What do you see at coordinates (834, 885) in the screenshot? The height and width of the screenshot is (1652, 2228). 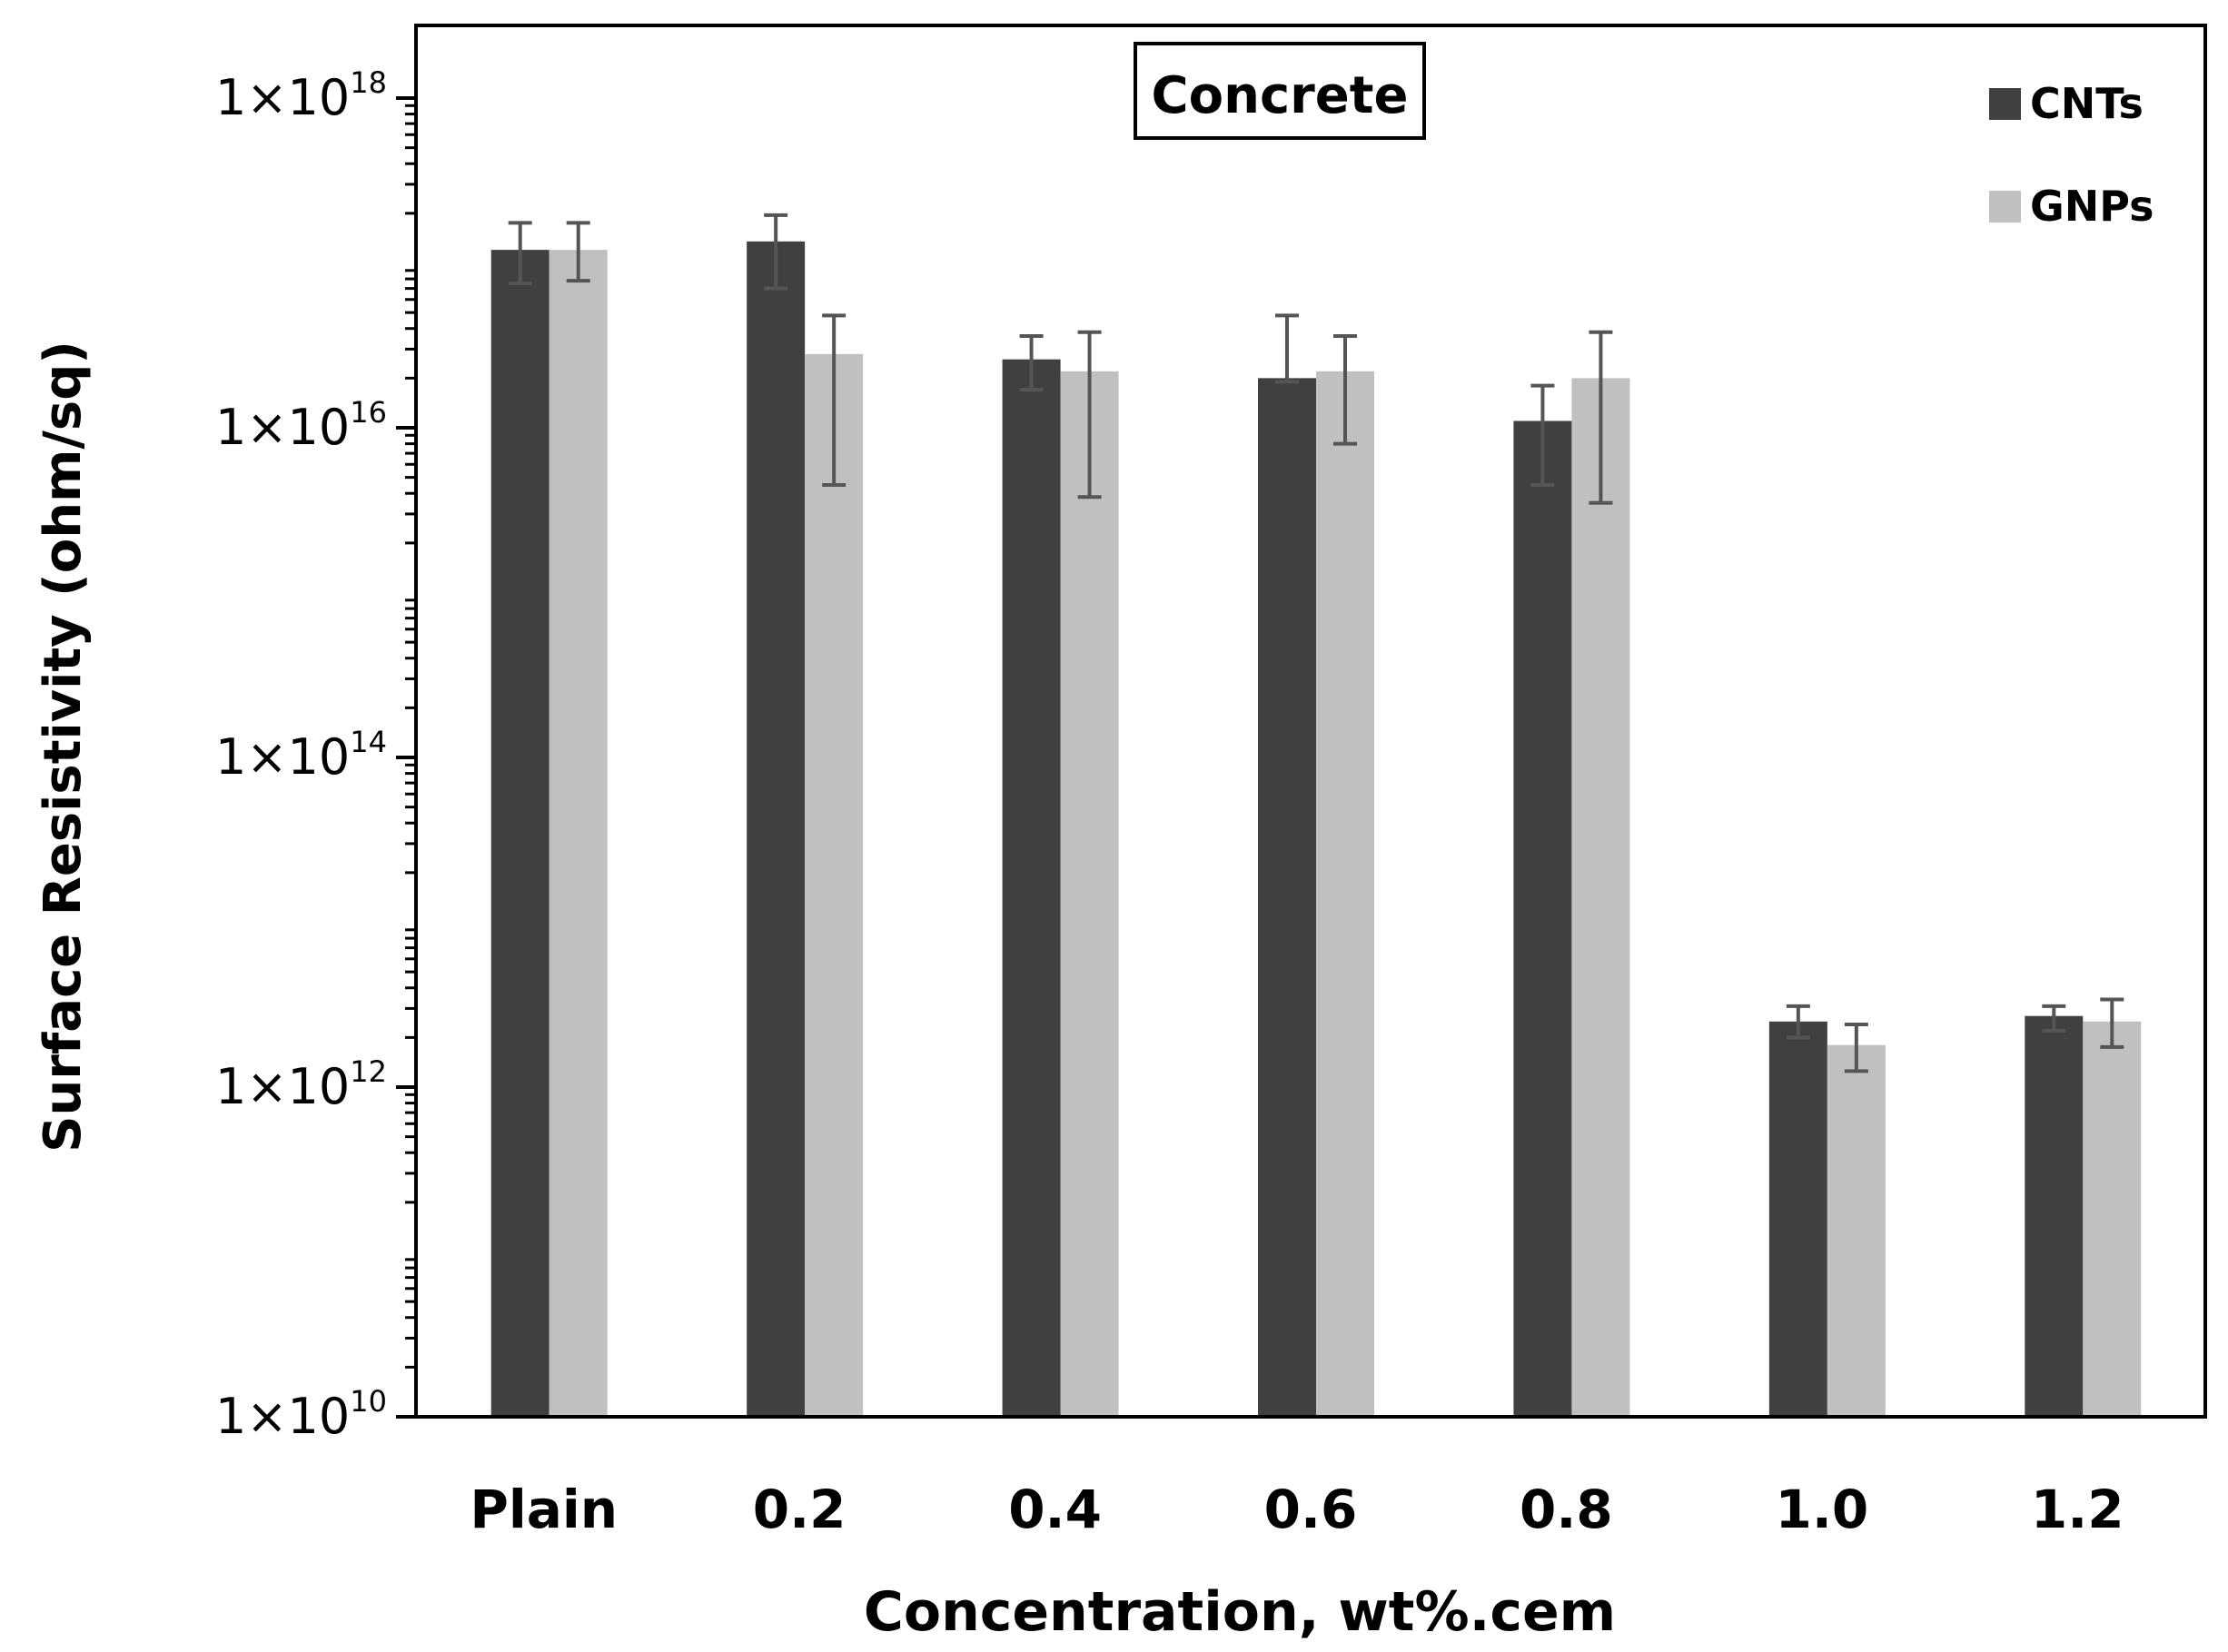 I see `bar-gnps-0.2` at bounding box center [834, 885].